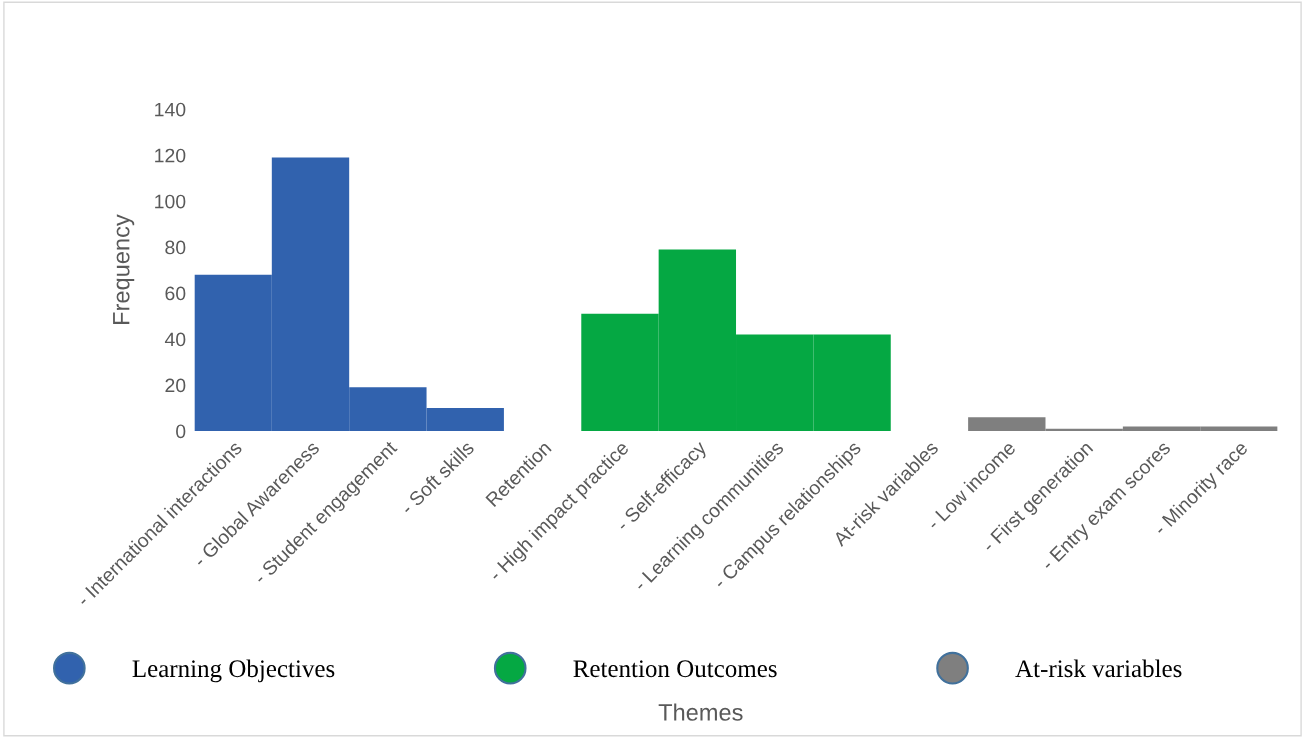 The height and width of the screenshot is (738, 1305). I want to click on legend-label: Learning Objectives, so click(233, 671).